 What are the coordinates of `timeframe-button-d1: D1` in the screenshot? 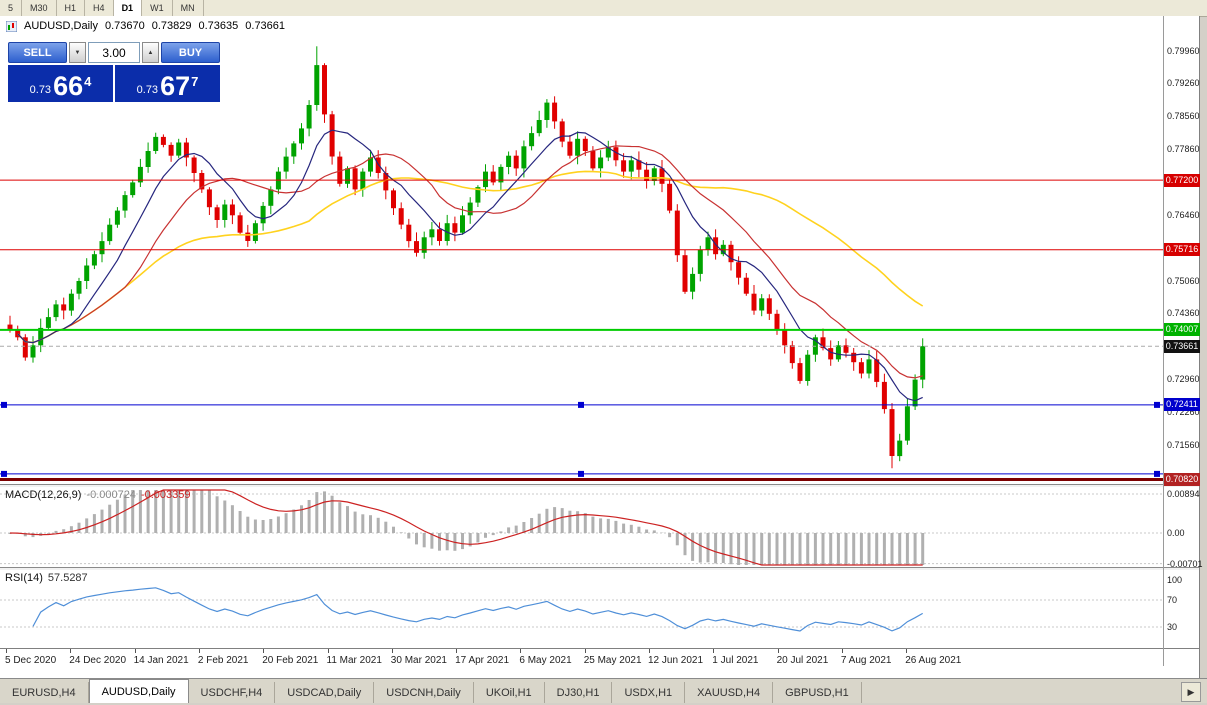 It's located at (128, 8).